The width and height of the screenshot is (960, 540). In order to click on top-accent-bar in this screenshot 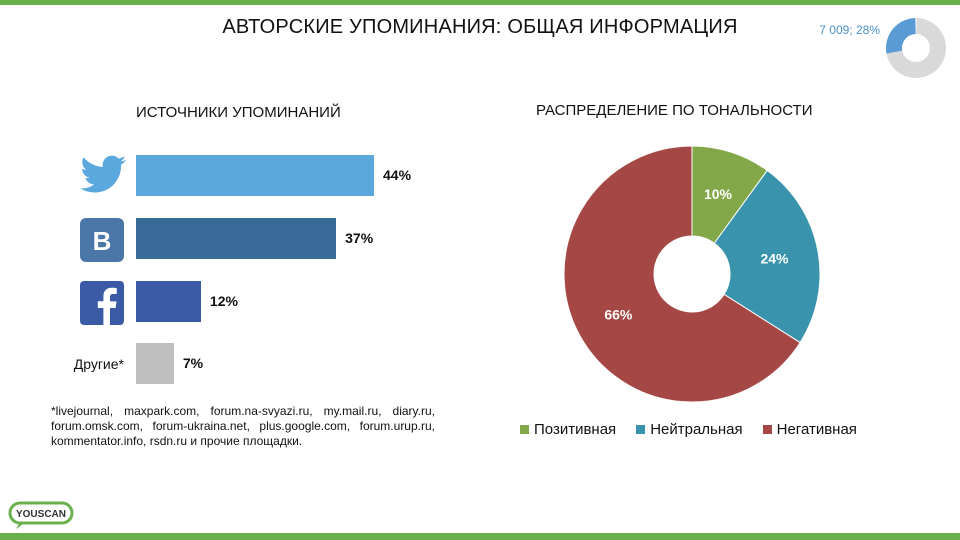, I will do `click(480, 2)`.